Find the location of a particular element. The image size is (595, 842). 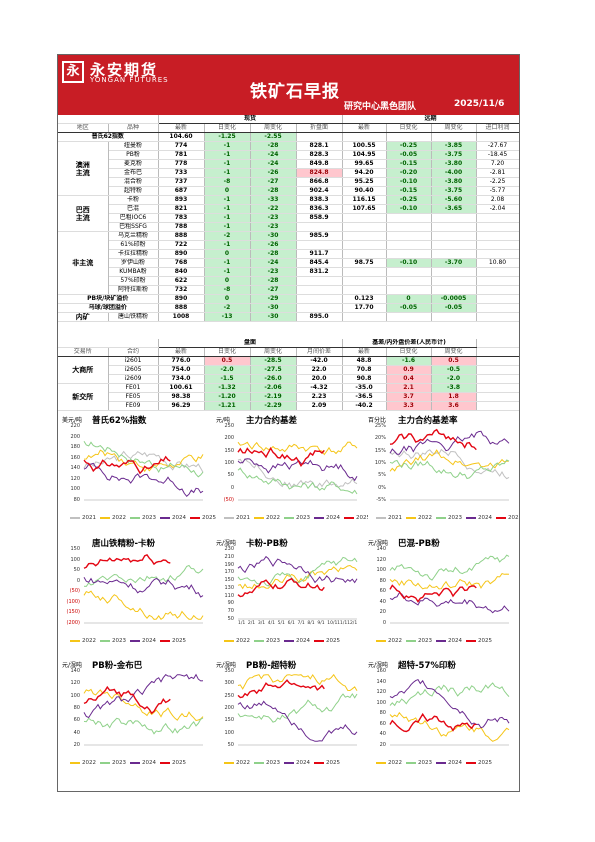

day-change: -1.21 is located at coordinates (227, 406).